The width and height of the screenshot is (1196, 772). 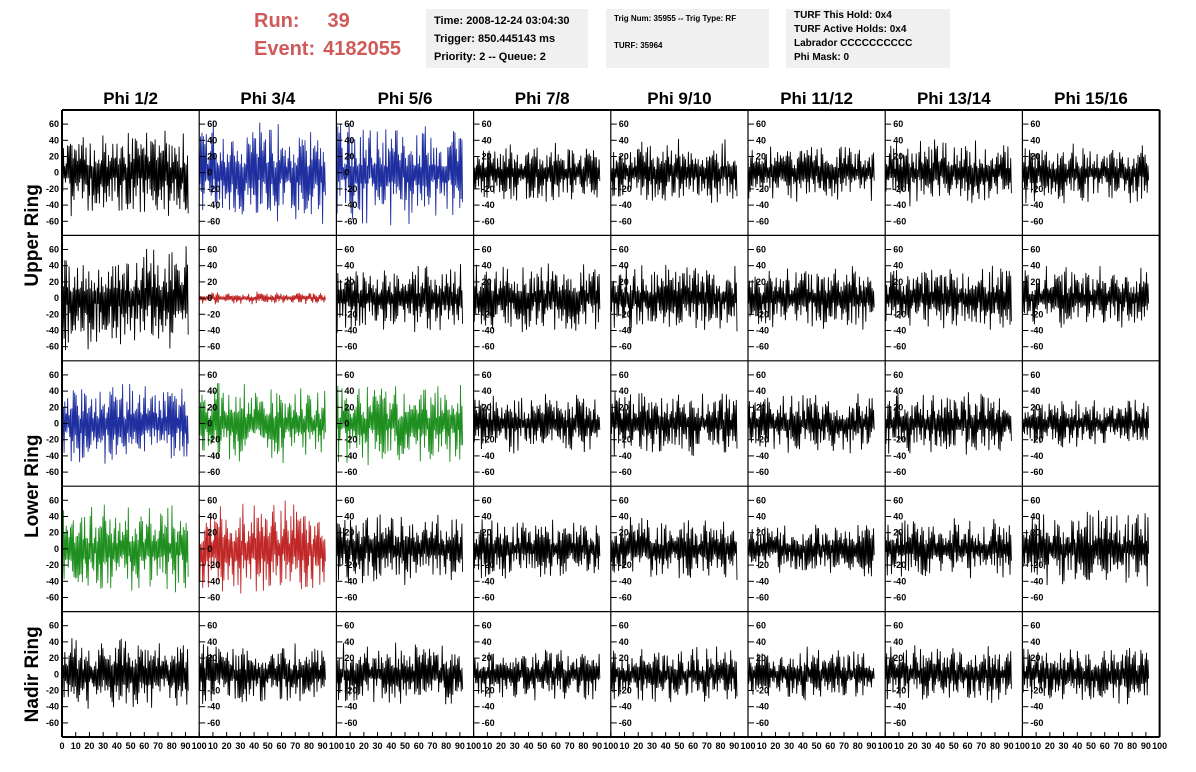 I want to click on x-tick-label: 30, so click(x=378, y=746).